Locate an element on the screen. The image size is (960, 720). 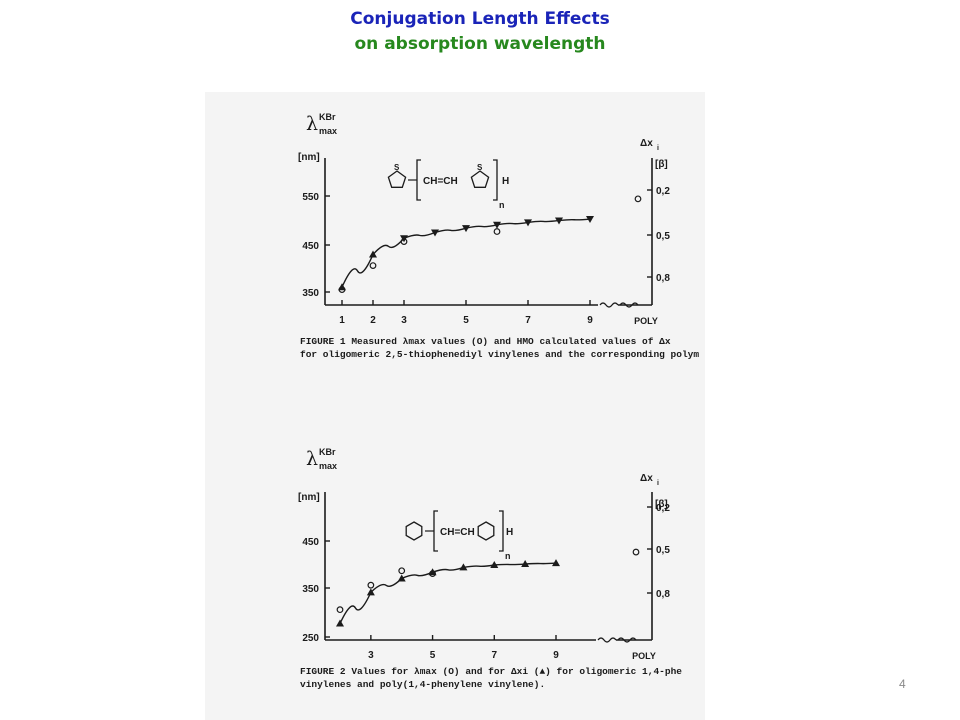
page-number: 4 is located at coordinates (902, 684).